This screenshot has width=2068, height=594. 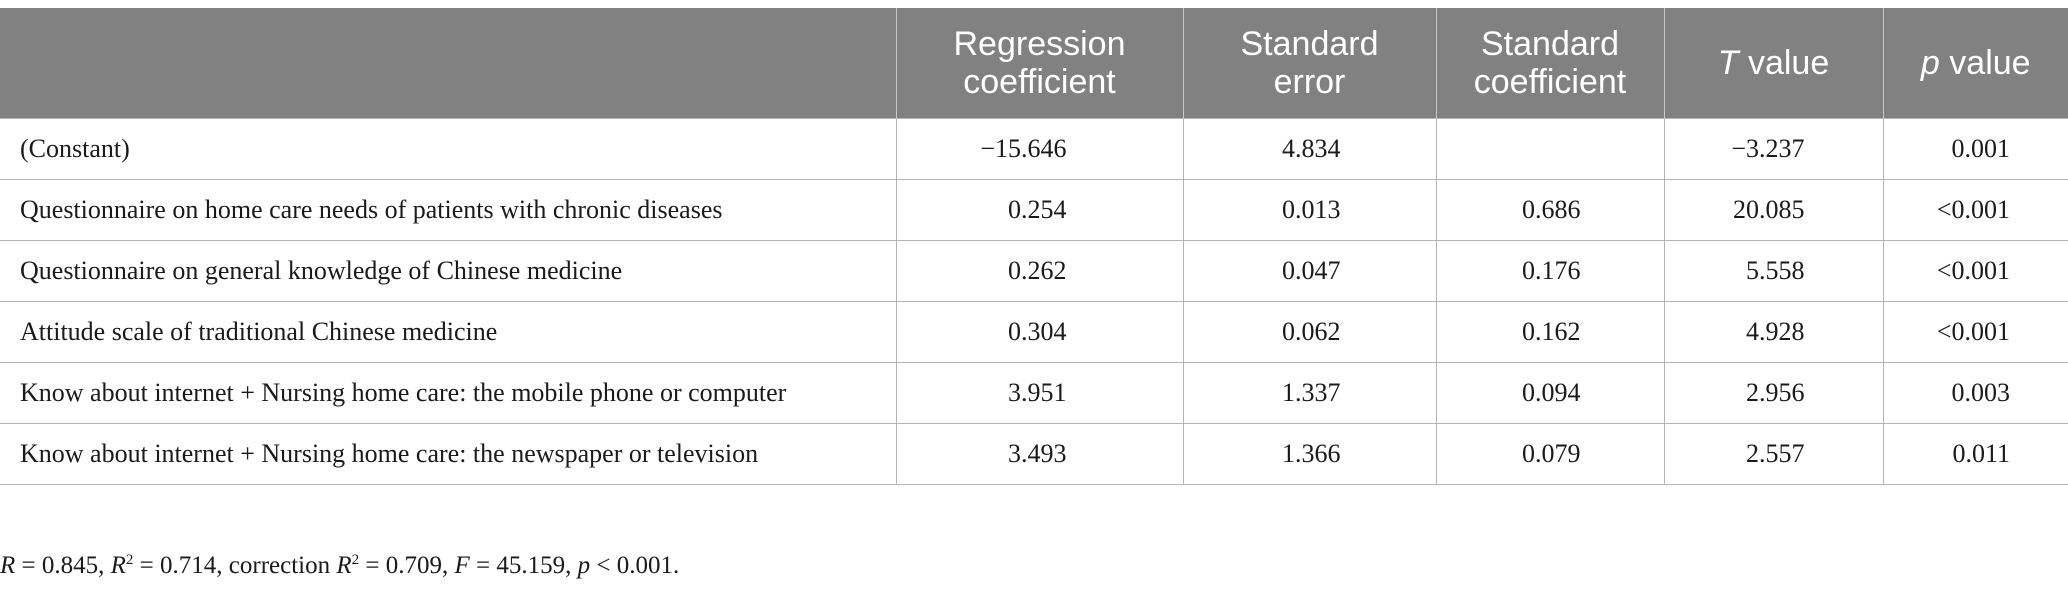 I want to click on cell-standard-error: 1.366, so click(x=1309, y=454).